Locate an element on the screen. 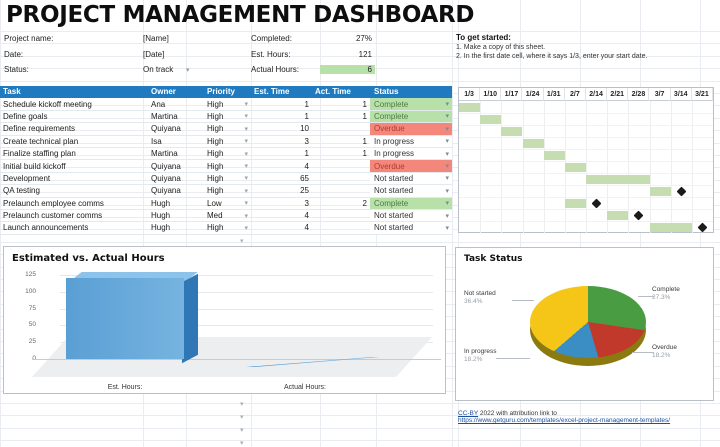 Image resolution: width=720 pixels, height=447 pixels. task-name-cell: QA testing is located at coordinates (21, 191).